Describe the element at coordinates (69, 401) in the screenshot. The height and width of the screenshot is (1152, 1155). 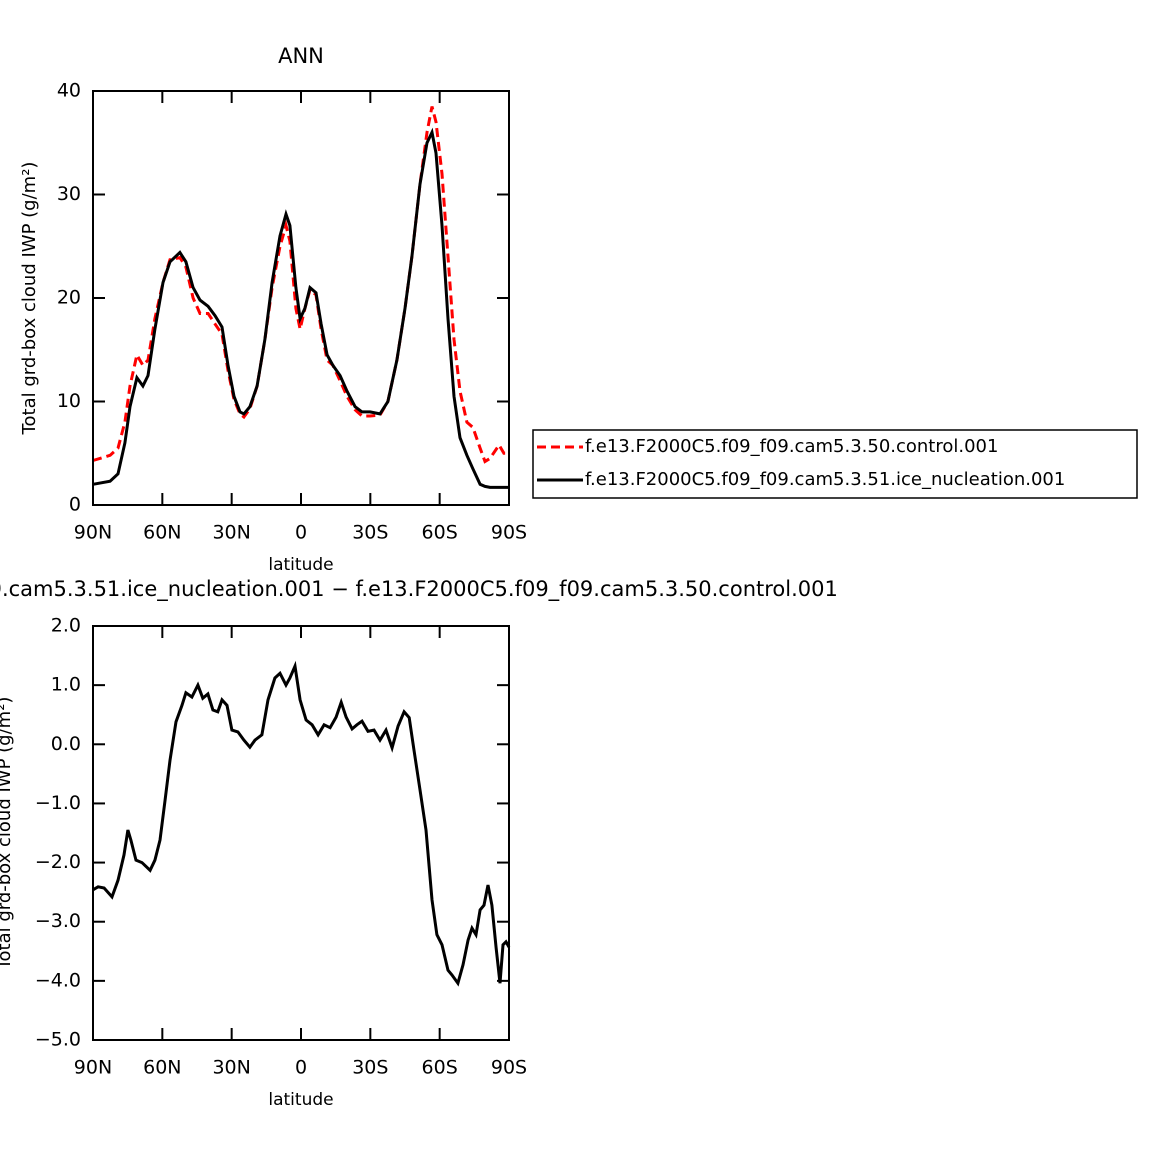
I see `y-tick-label: 10` at that location.